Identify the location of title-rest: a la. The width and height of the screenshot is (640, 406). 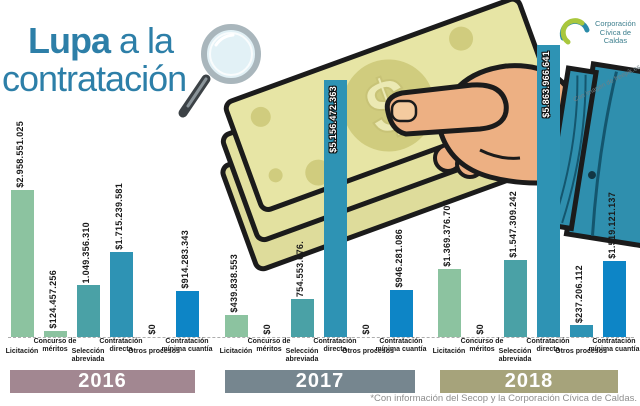
(142, 40).